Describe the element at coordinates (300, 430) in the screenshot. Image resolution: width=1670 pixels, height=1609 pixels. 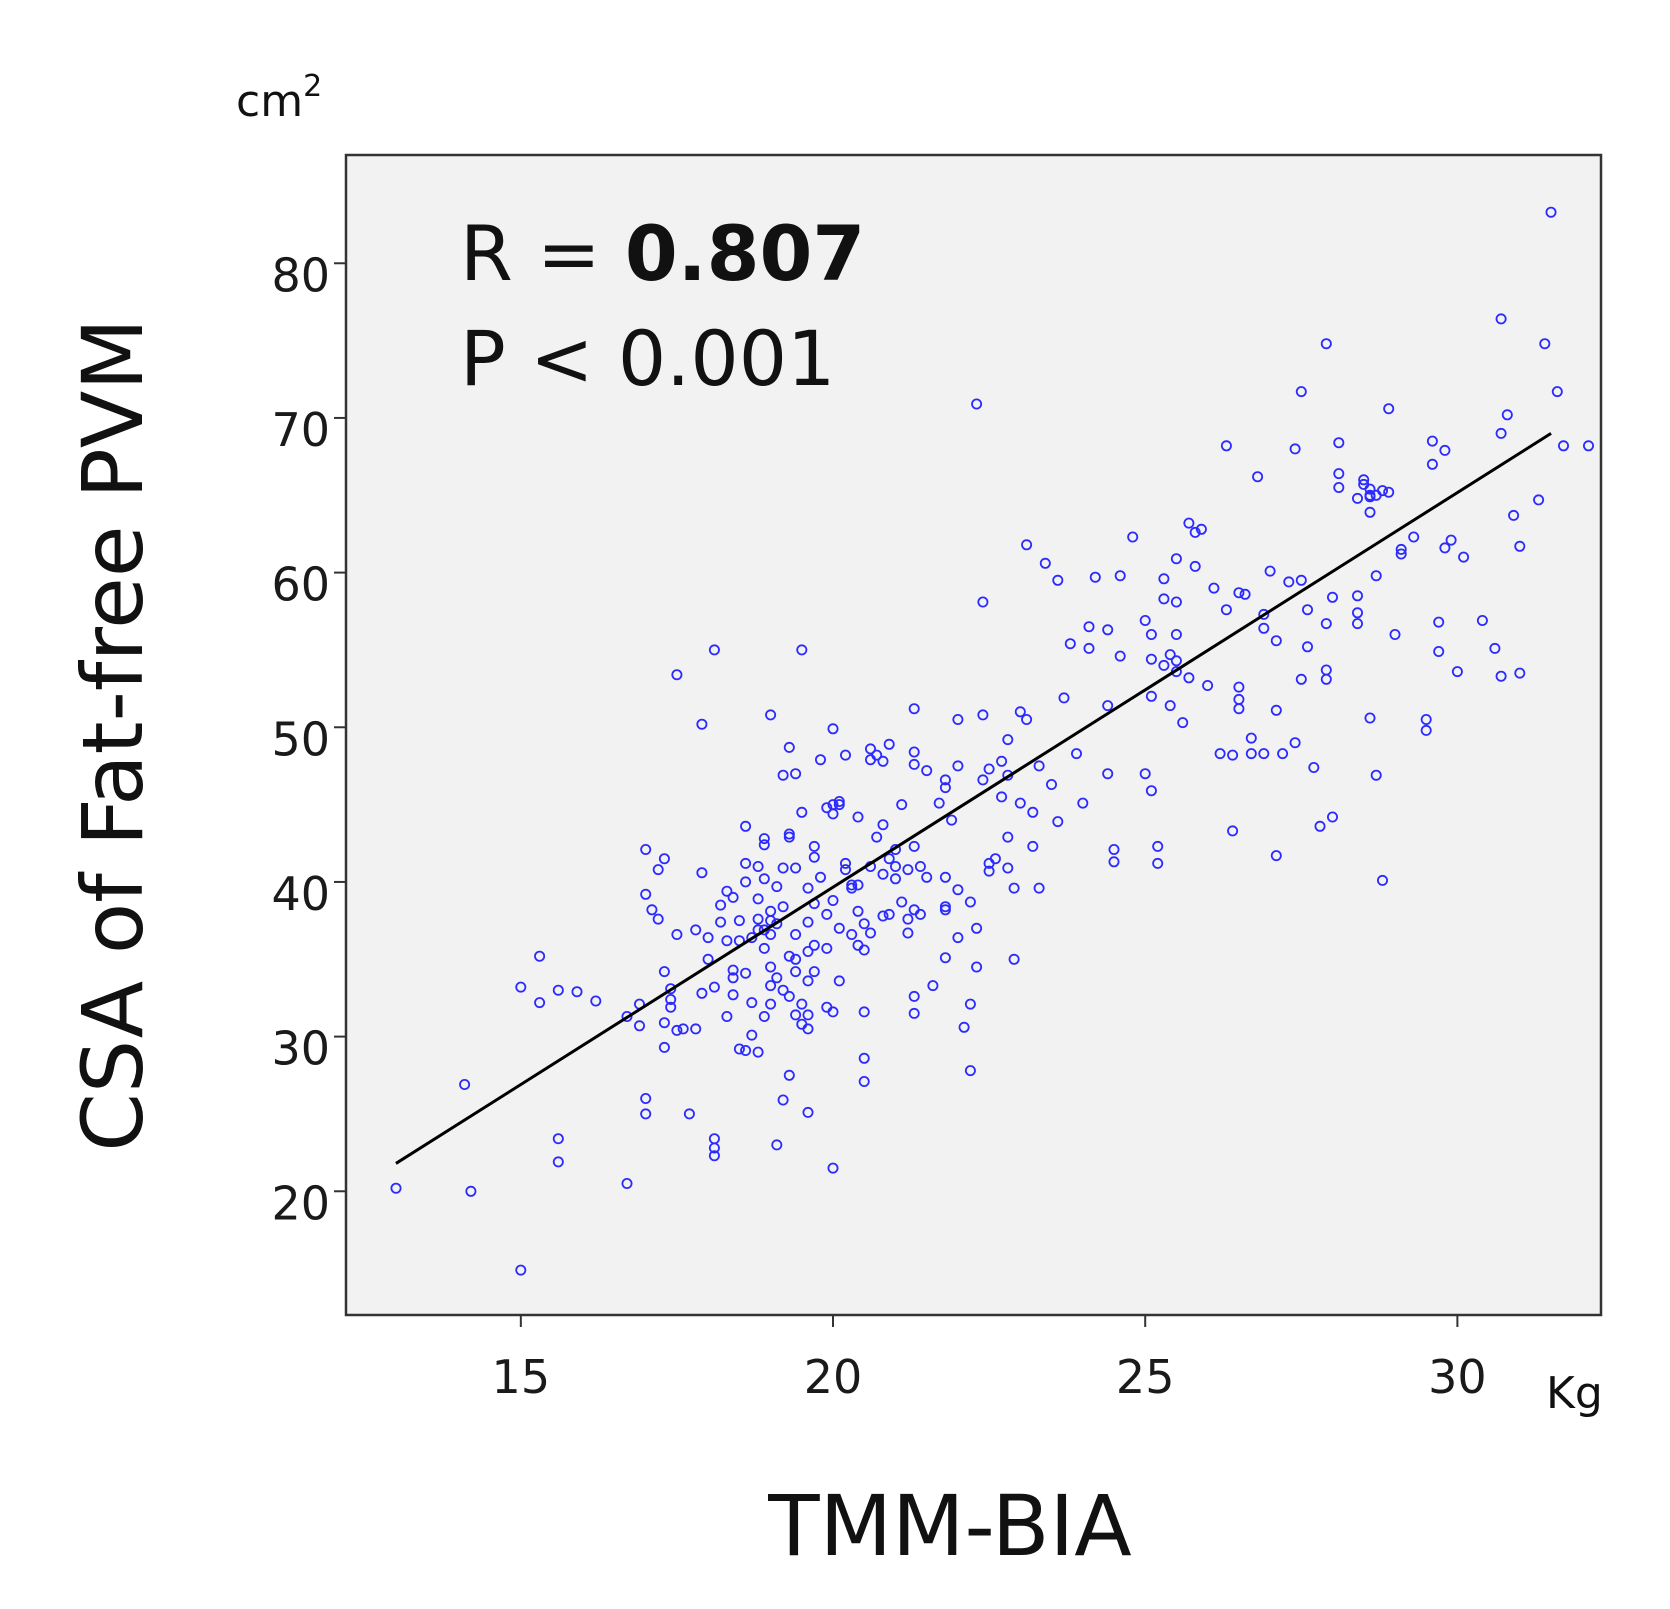
I see `y-tick-label: 70` at that location.